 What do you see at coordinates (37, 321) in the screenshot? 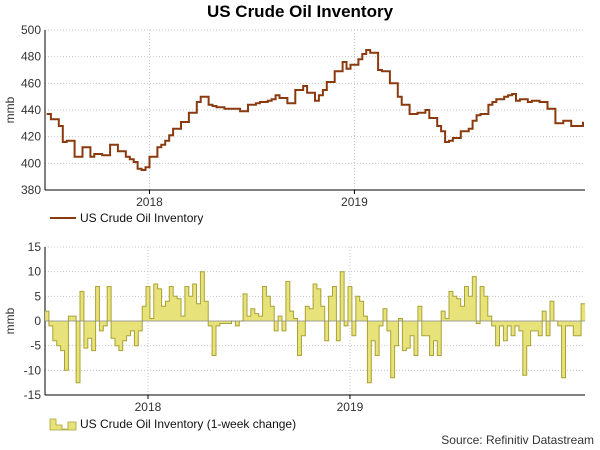
I see `y-tick-label: 0` at bounding box center [37, 321].